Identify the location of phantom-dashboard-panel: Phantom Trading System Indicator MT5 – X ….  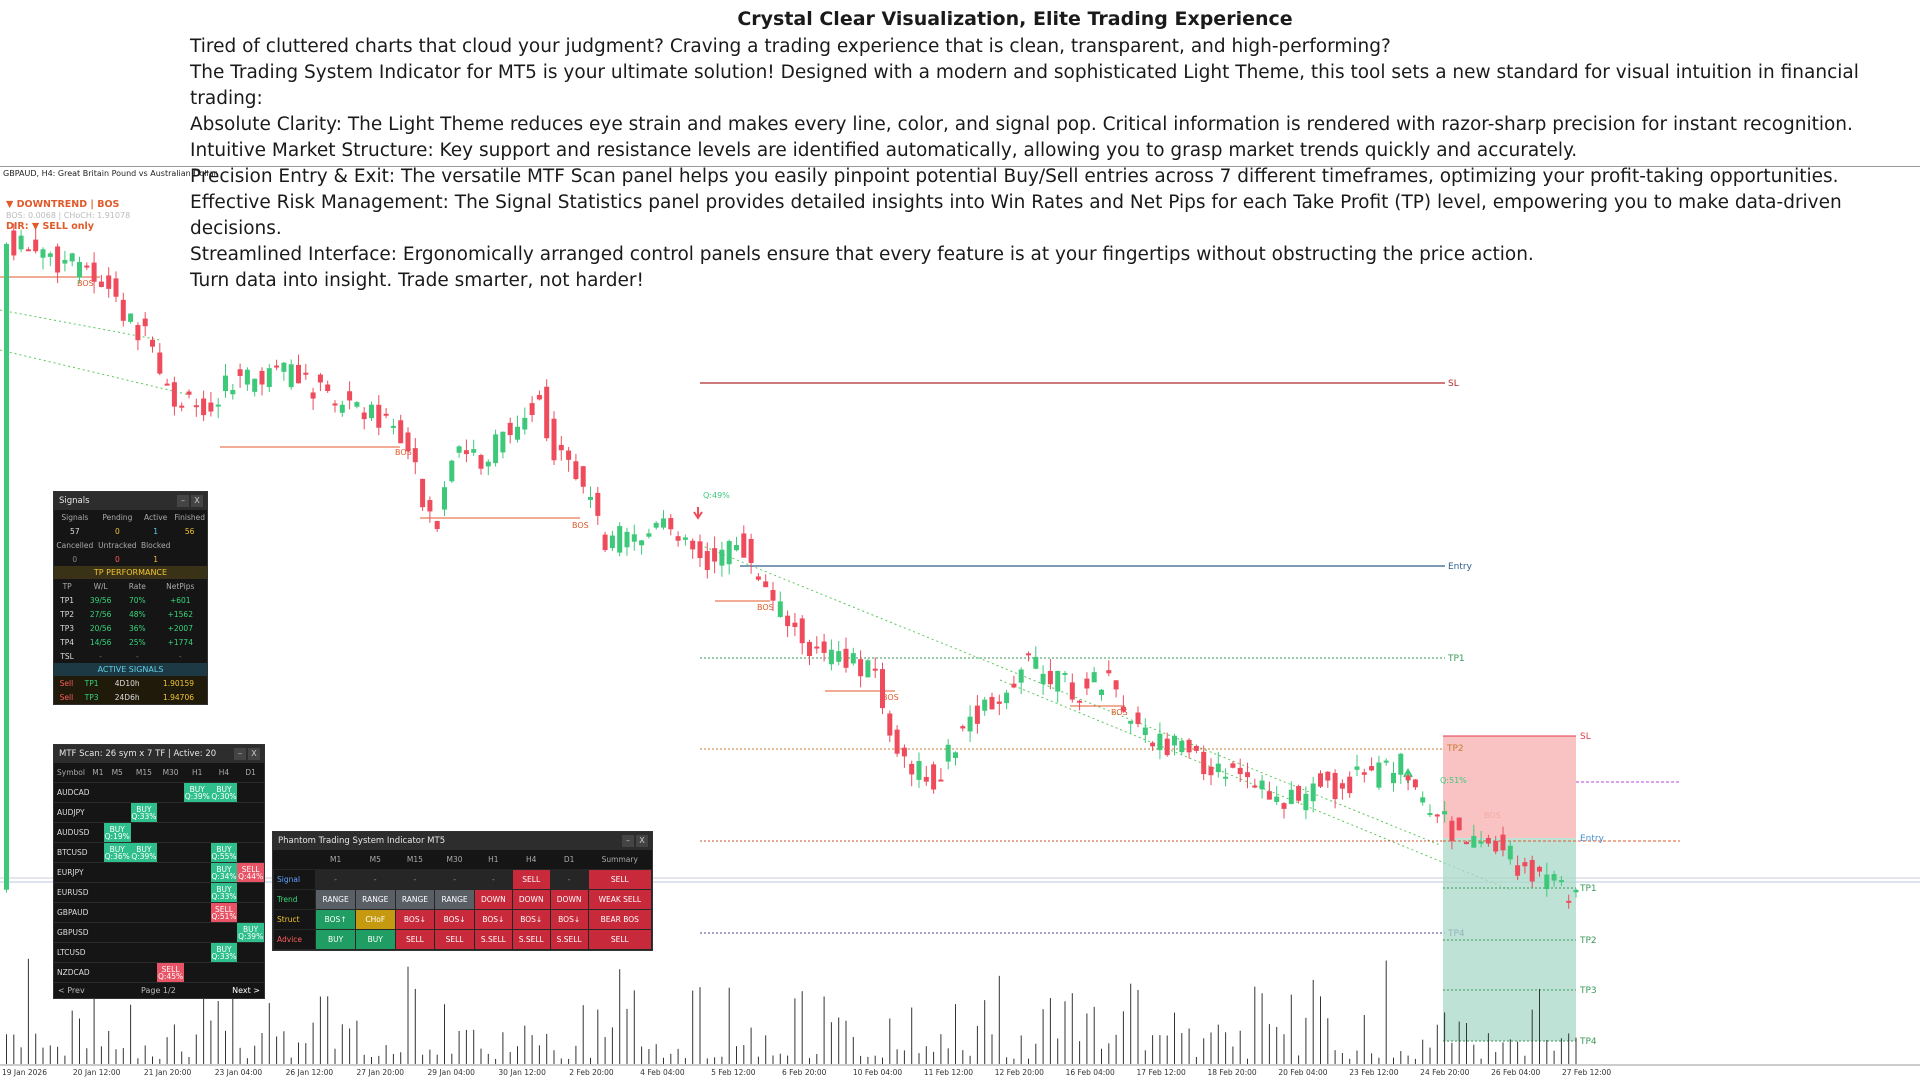
(462, 891).